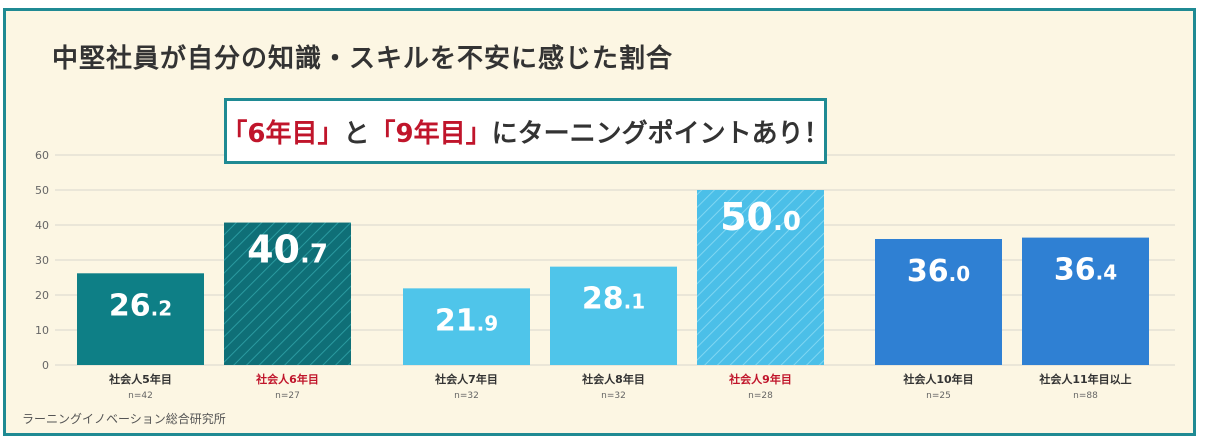 The image size is (1211, 448). I want to click on callout-message: にターニングポイントあり！, so click(660, 133).